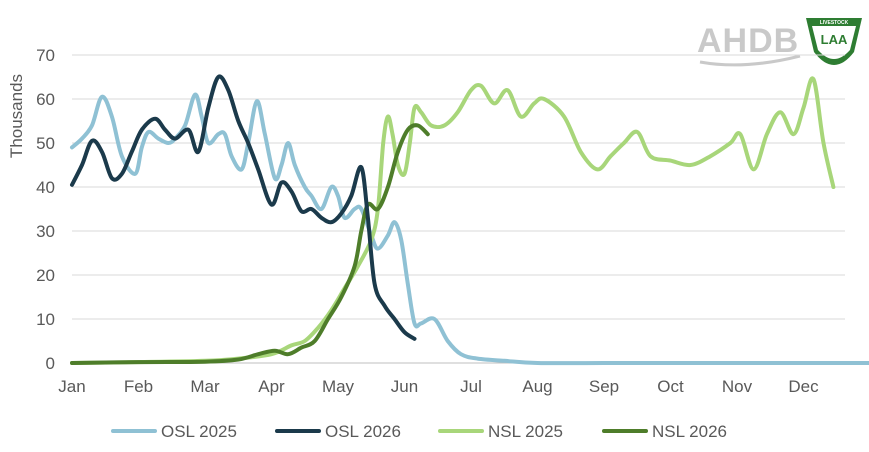 The image size is (869, 452). I want to click on y-tick-label: 40, so click(45, 187).